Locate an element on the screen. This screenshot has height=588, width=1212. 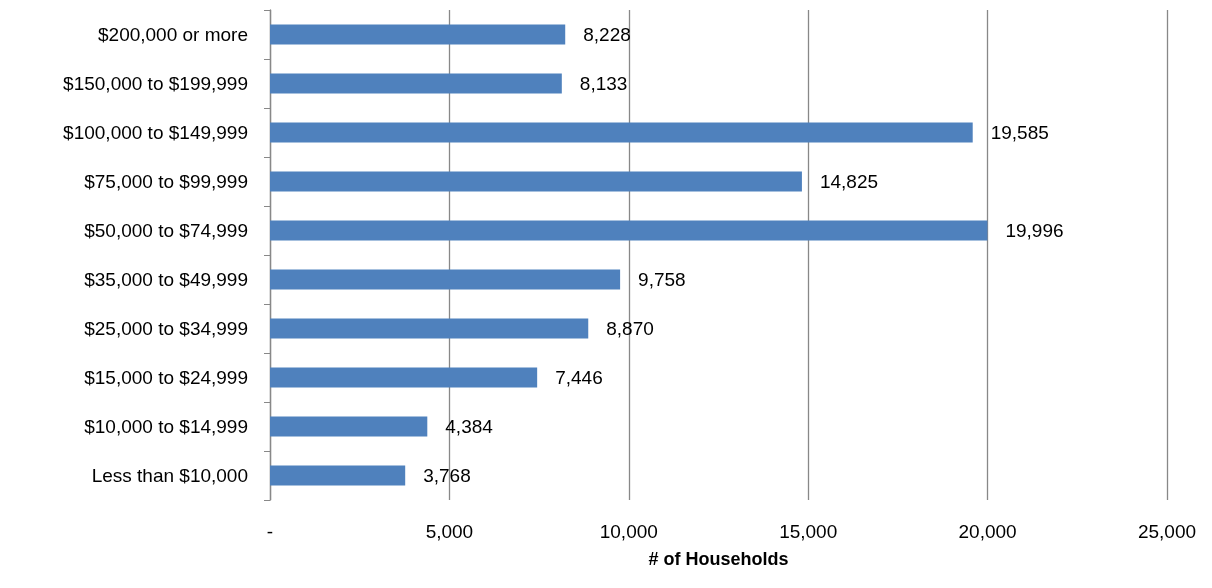
y-tick-label: Less than $10,000 is located at coordinates (169, 475).